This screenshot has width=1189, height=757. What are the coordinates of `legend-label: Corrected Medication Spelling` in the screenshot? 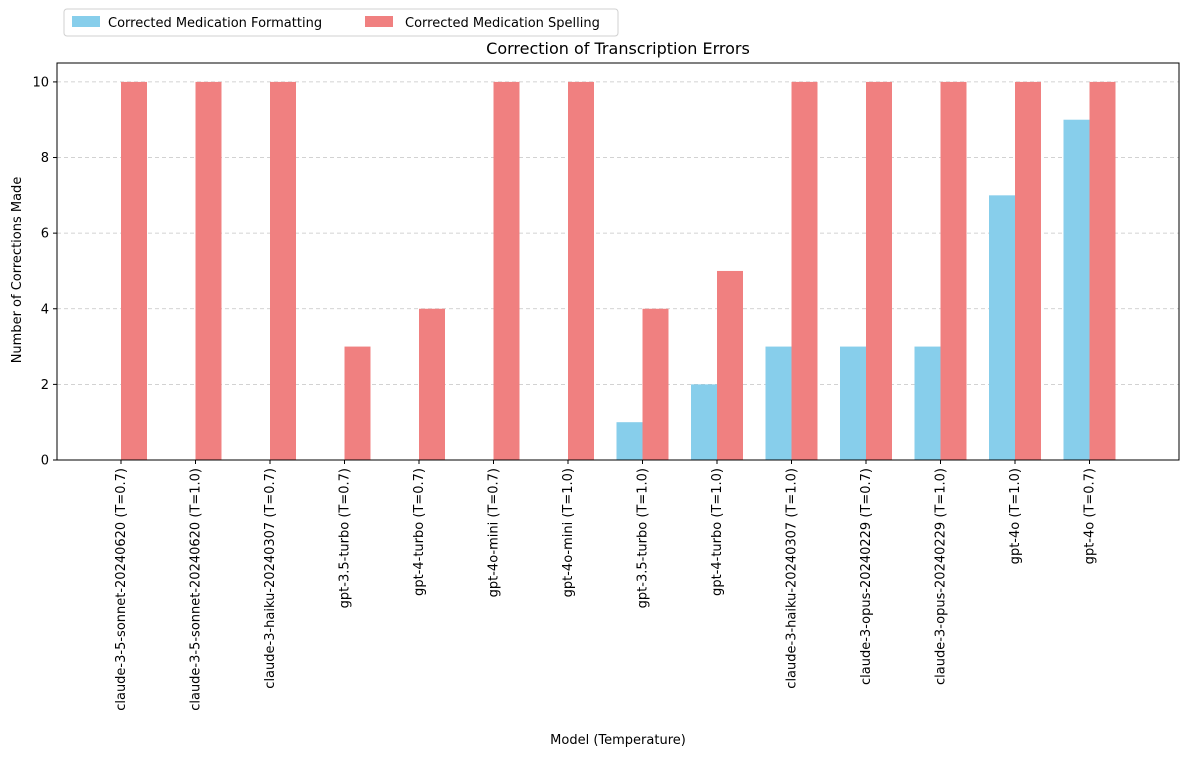 It's located at (502, 23).